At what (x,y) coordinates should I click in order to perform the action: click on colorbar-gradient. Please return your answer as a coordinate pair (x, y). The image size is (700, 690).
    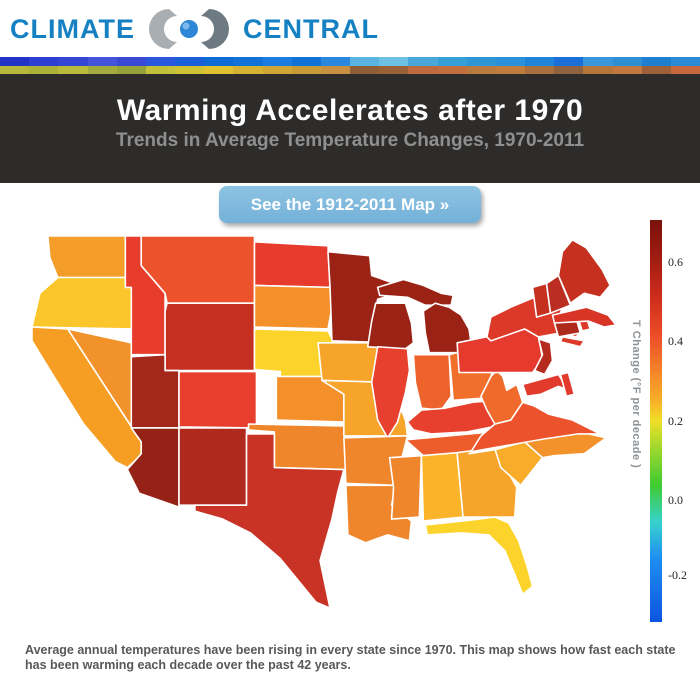
    Looking at the image, I should click on (656, 421).